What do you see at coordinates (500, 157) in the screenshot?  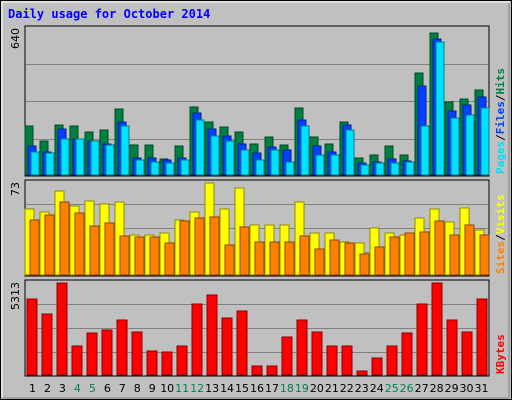 I see `legend-pages-label: Pages` at bounding box center [500, 157].